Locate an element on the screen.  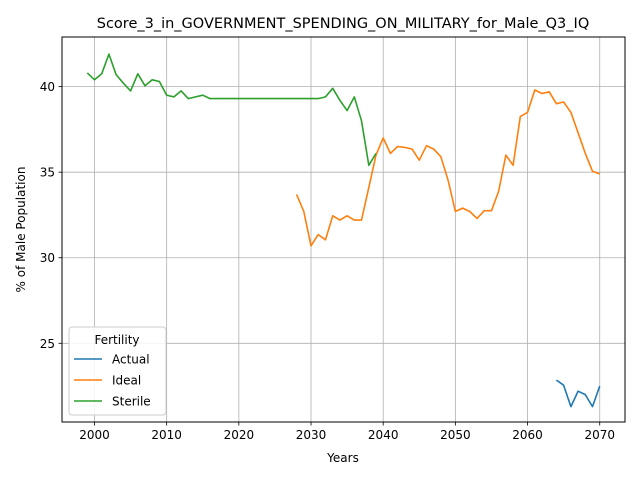
series-line-sterile is located at coordinates (231, 110).